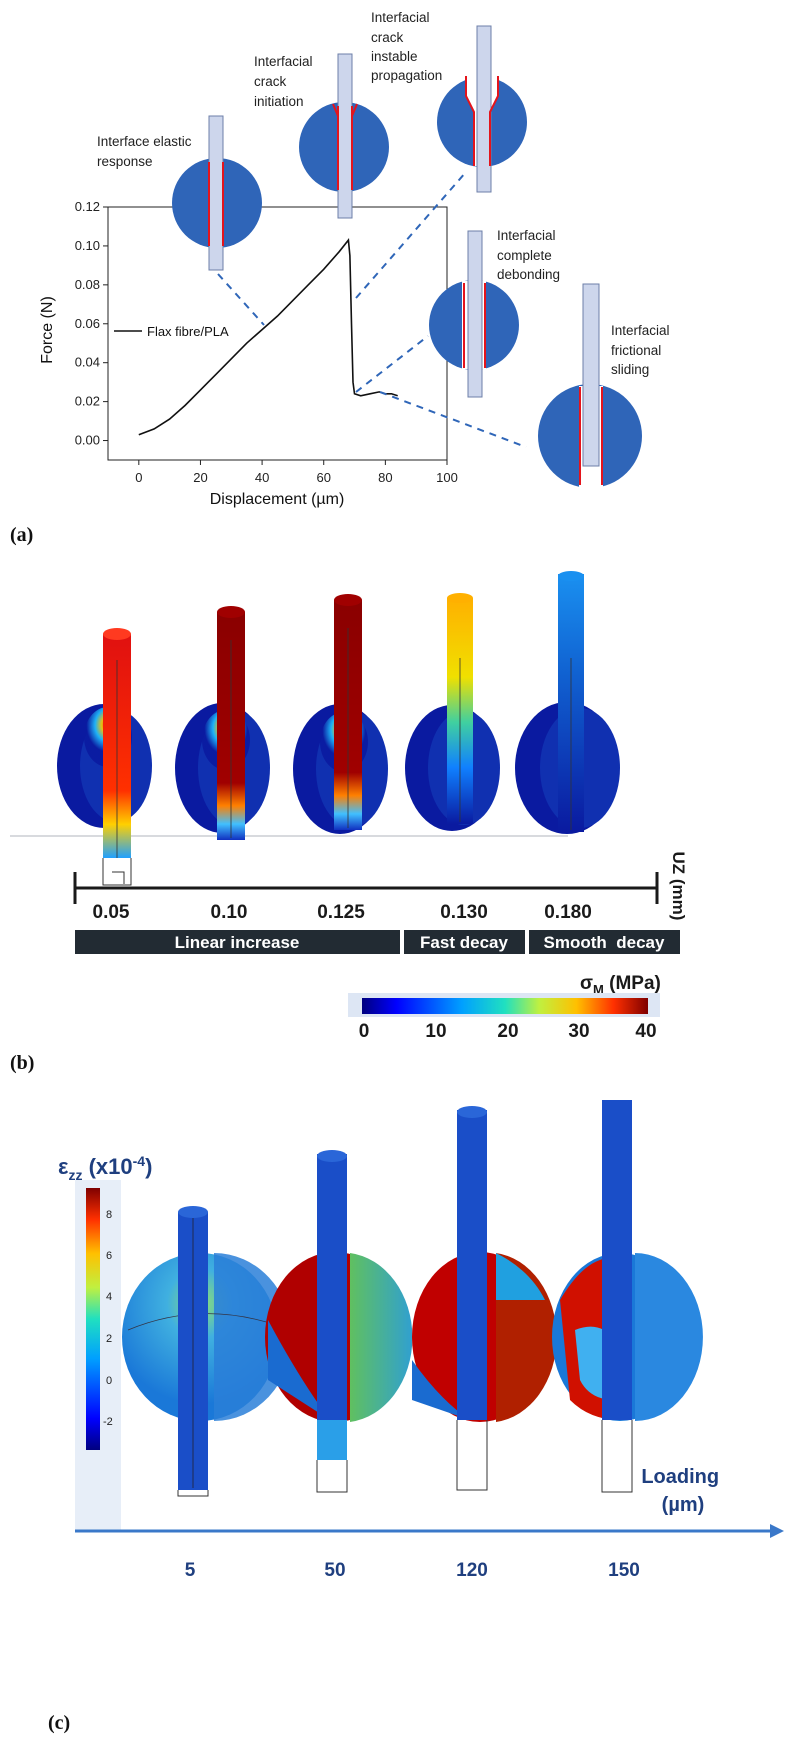 The width and height of the screenshot is (807, 1743). I want to click on schematic-frictional-sliding, so click(590, 386).